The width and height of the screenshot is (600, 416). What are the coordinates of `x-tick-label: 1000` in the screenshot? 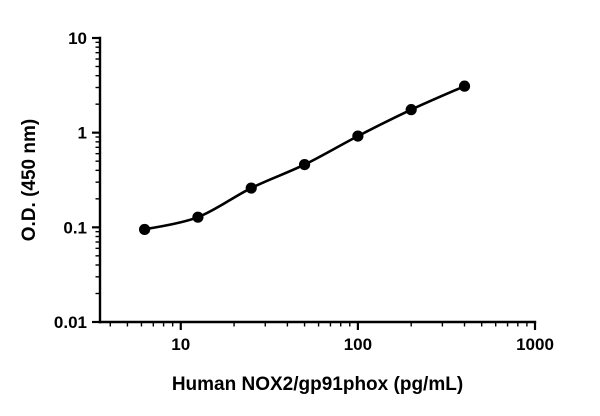 It's located at (535, 344).